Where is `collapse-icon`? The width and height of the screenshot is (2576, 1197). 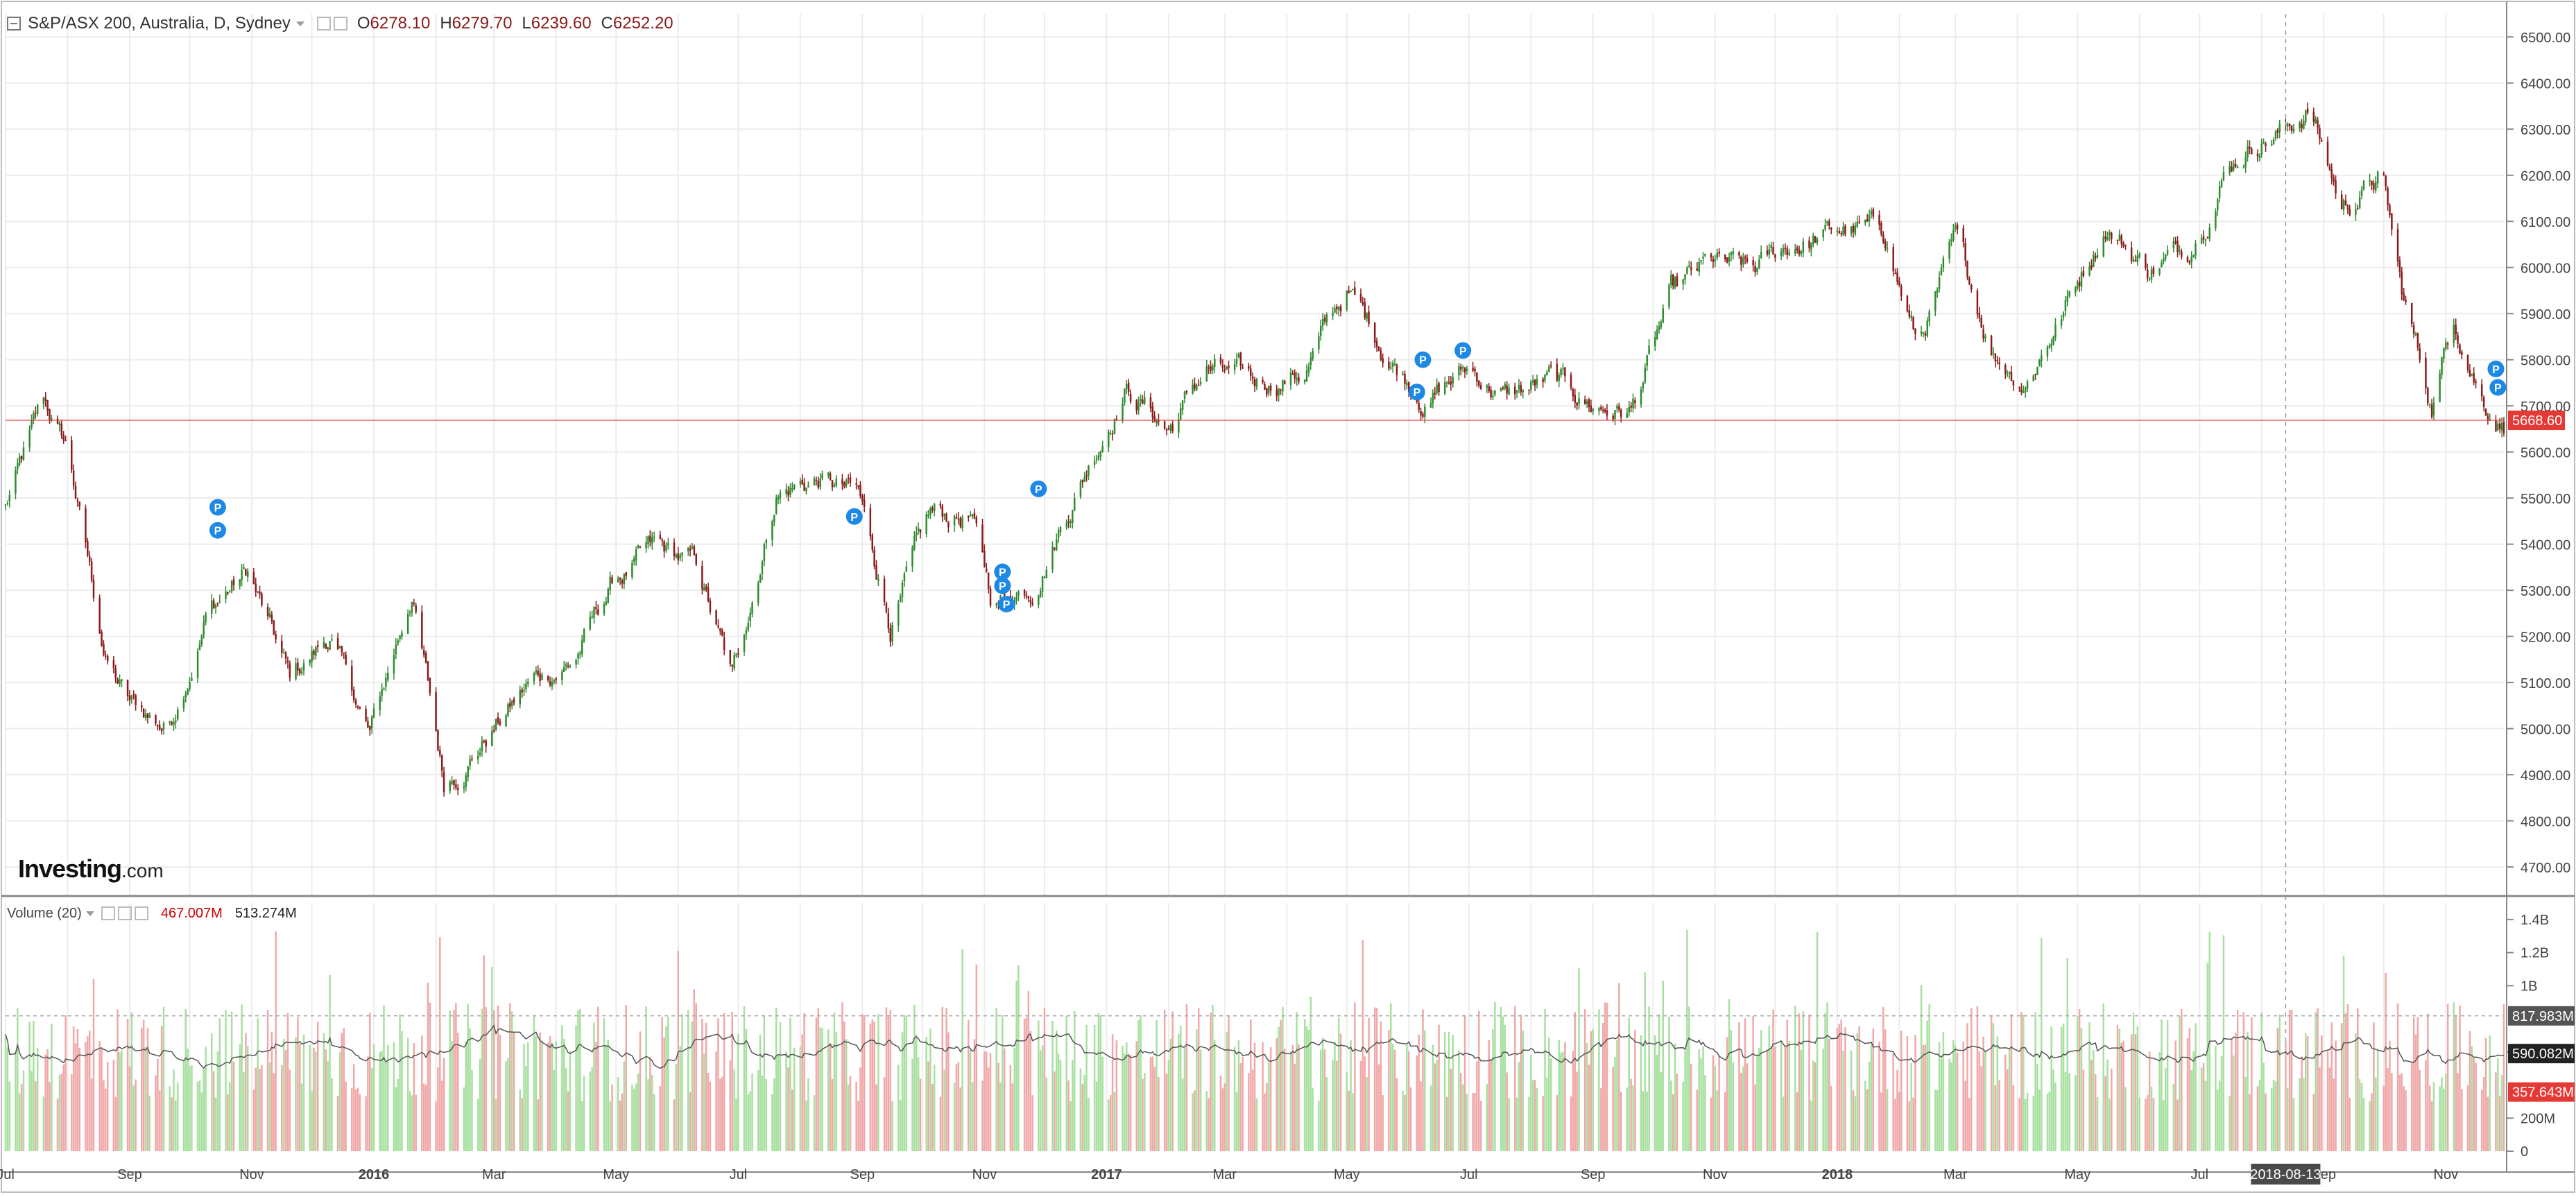 collapse-icon is located at coordinates (14, 24).